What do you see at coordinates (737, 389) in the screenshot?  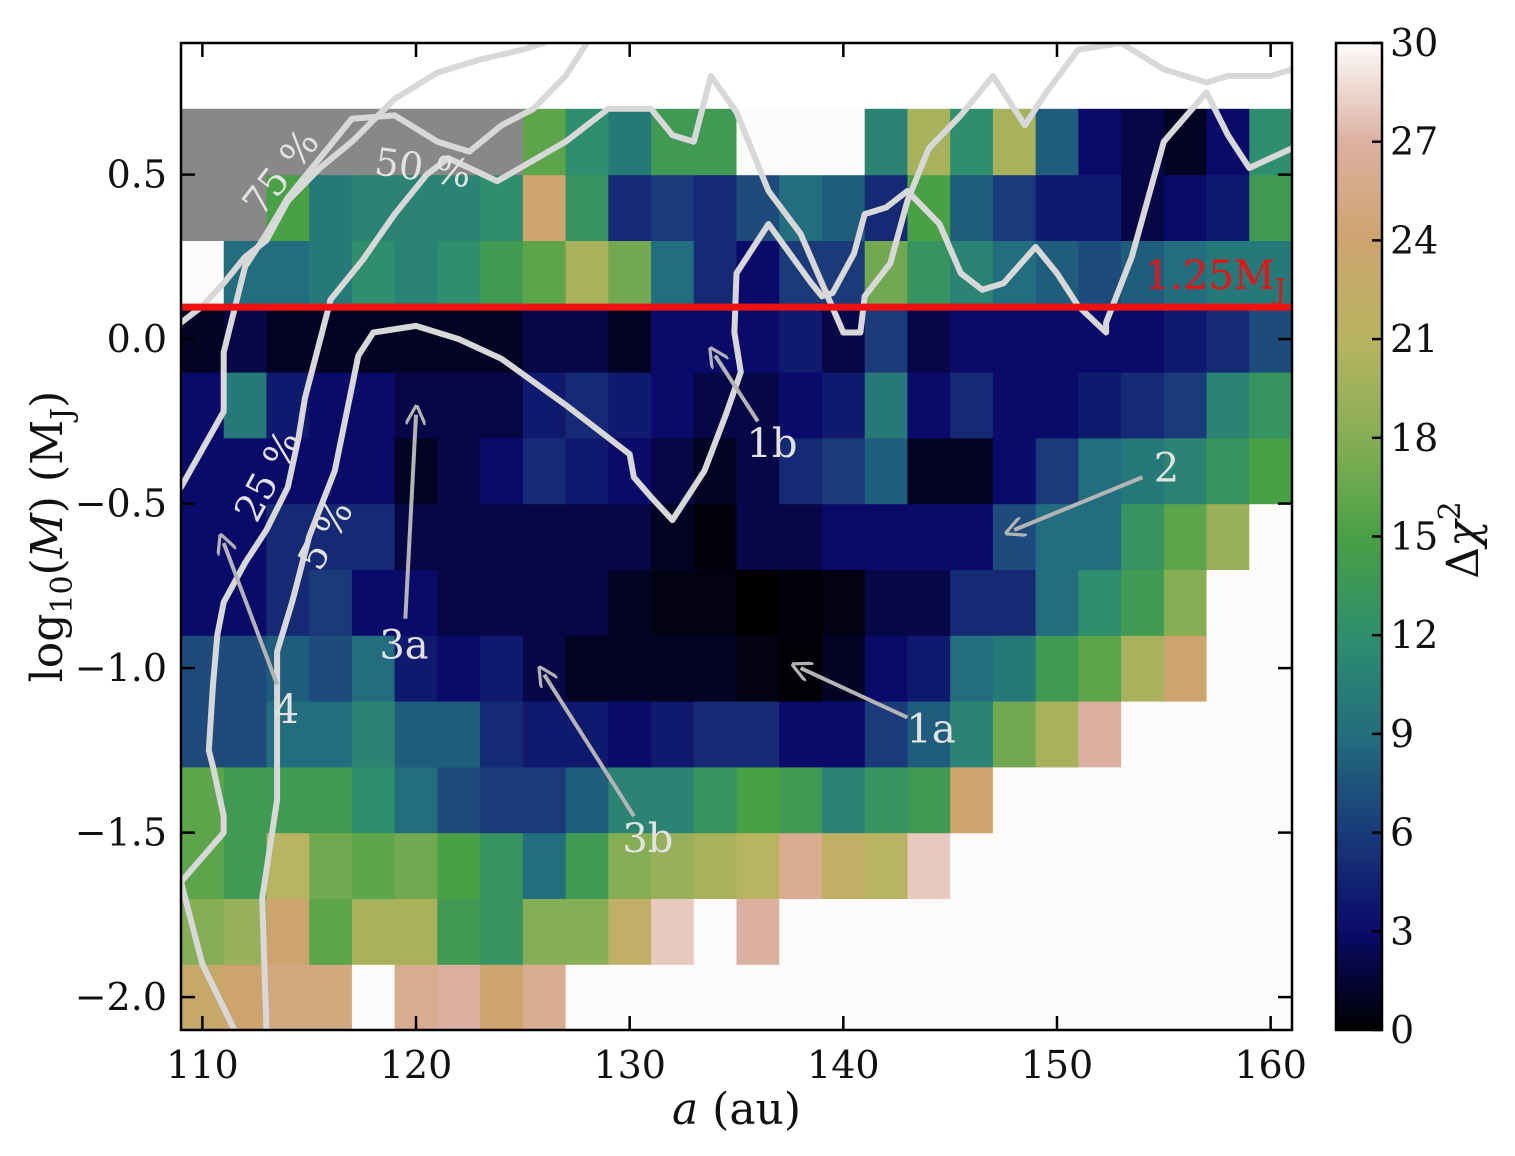 I see `annotation-arrow` at bounding box center [737, 389].